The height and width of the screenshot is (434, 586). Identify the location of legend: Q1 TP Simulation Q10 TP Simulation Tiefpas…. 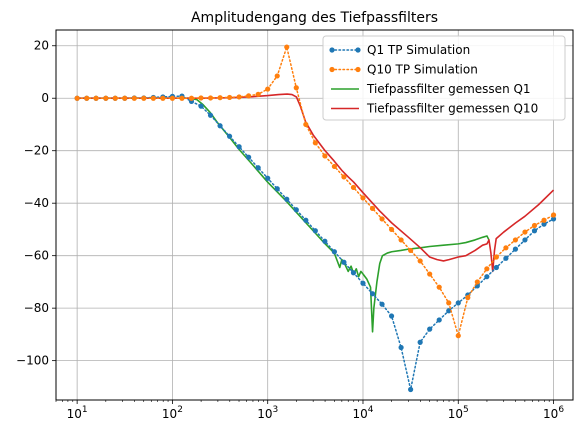
(444, 78).